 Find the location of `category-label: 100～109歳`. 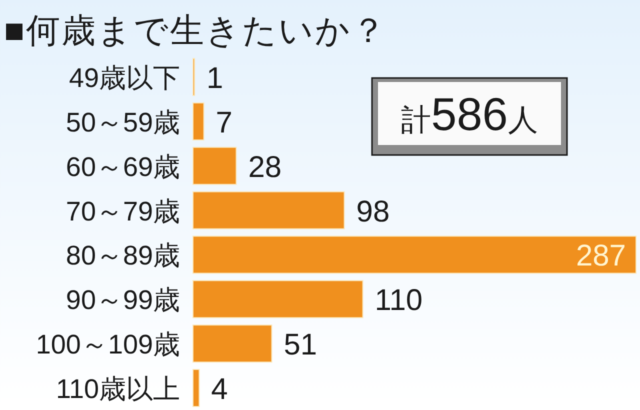

category-label: 100～109歳 is located at coordinates (108, 345).